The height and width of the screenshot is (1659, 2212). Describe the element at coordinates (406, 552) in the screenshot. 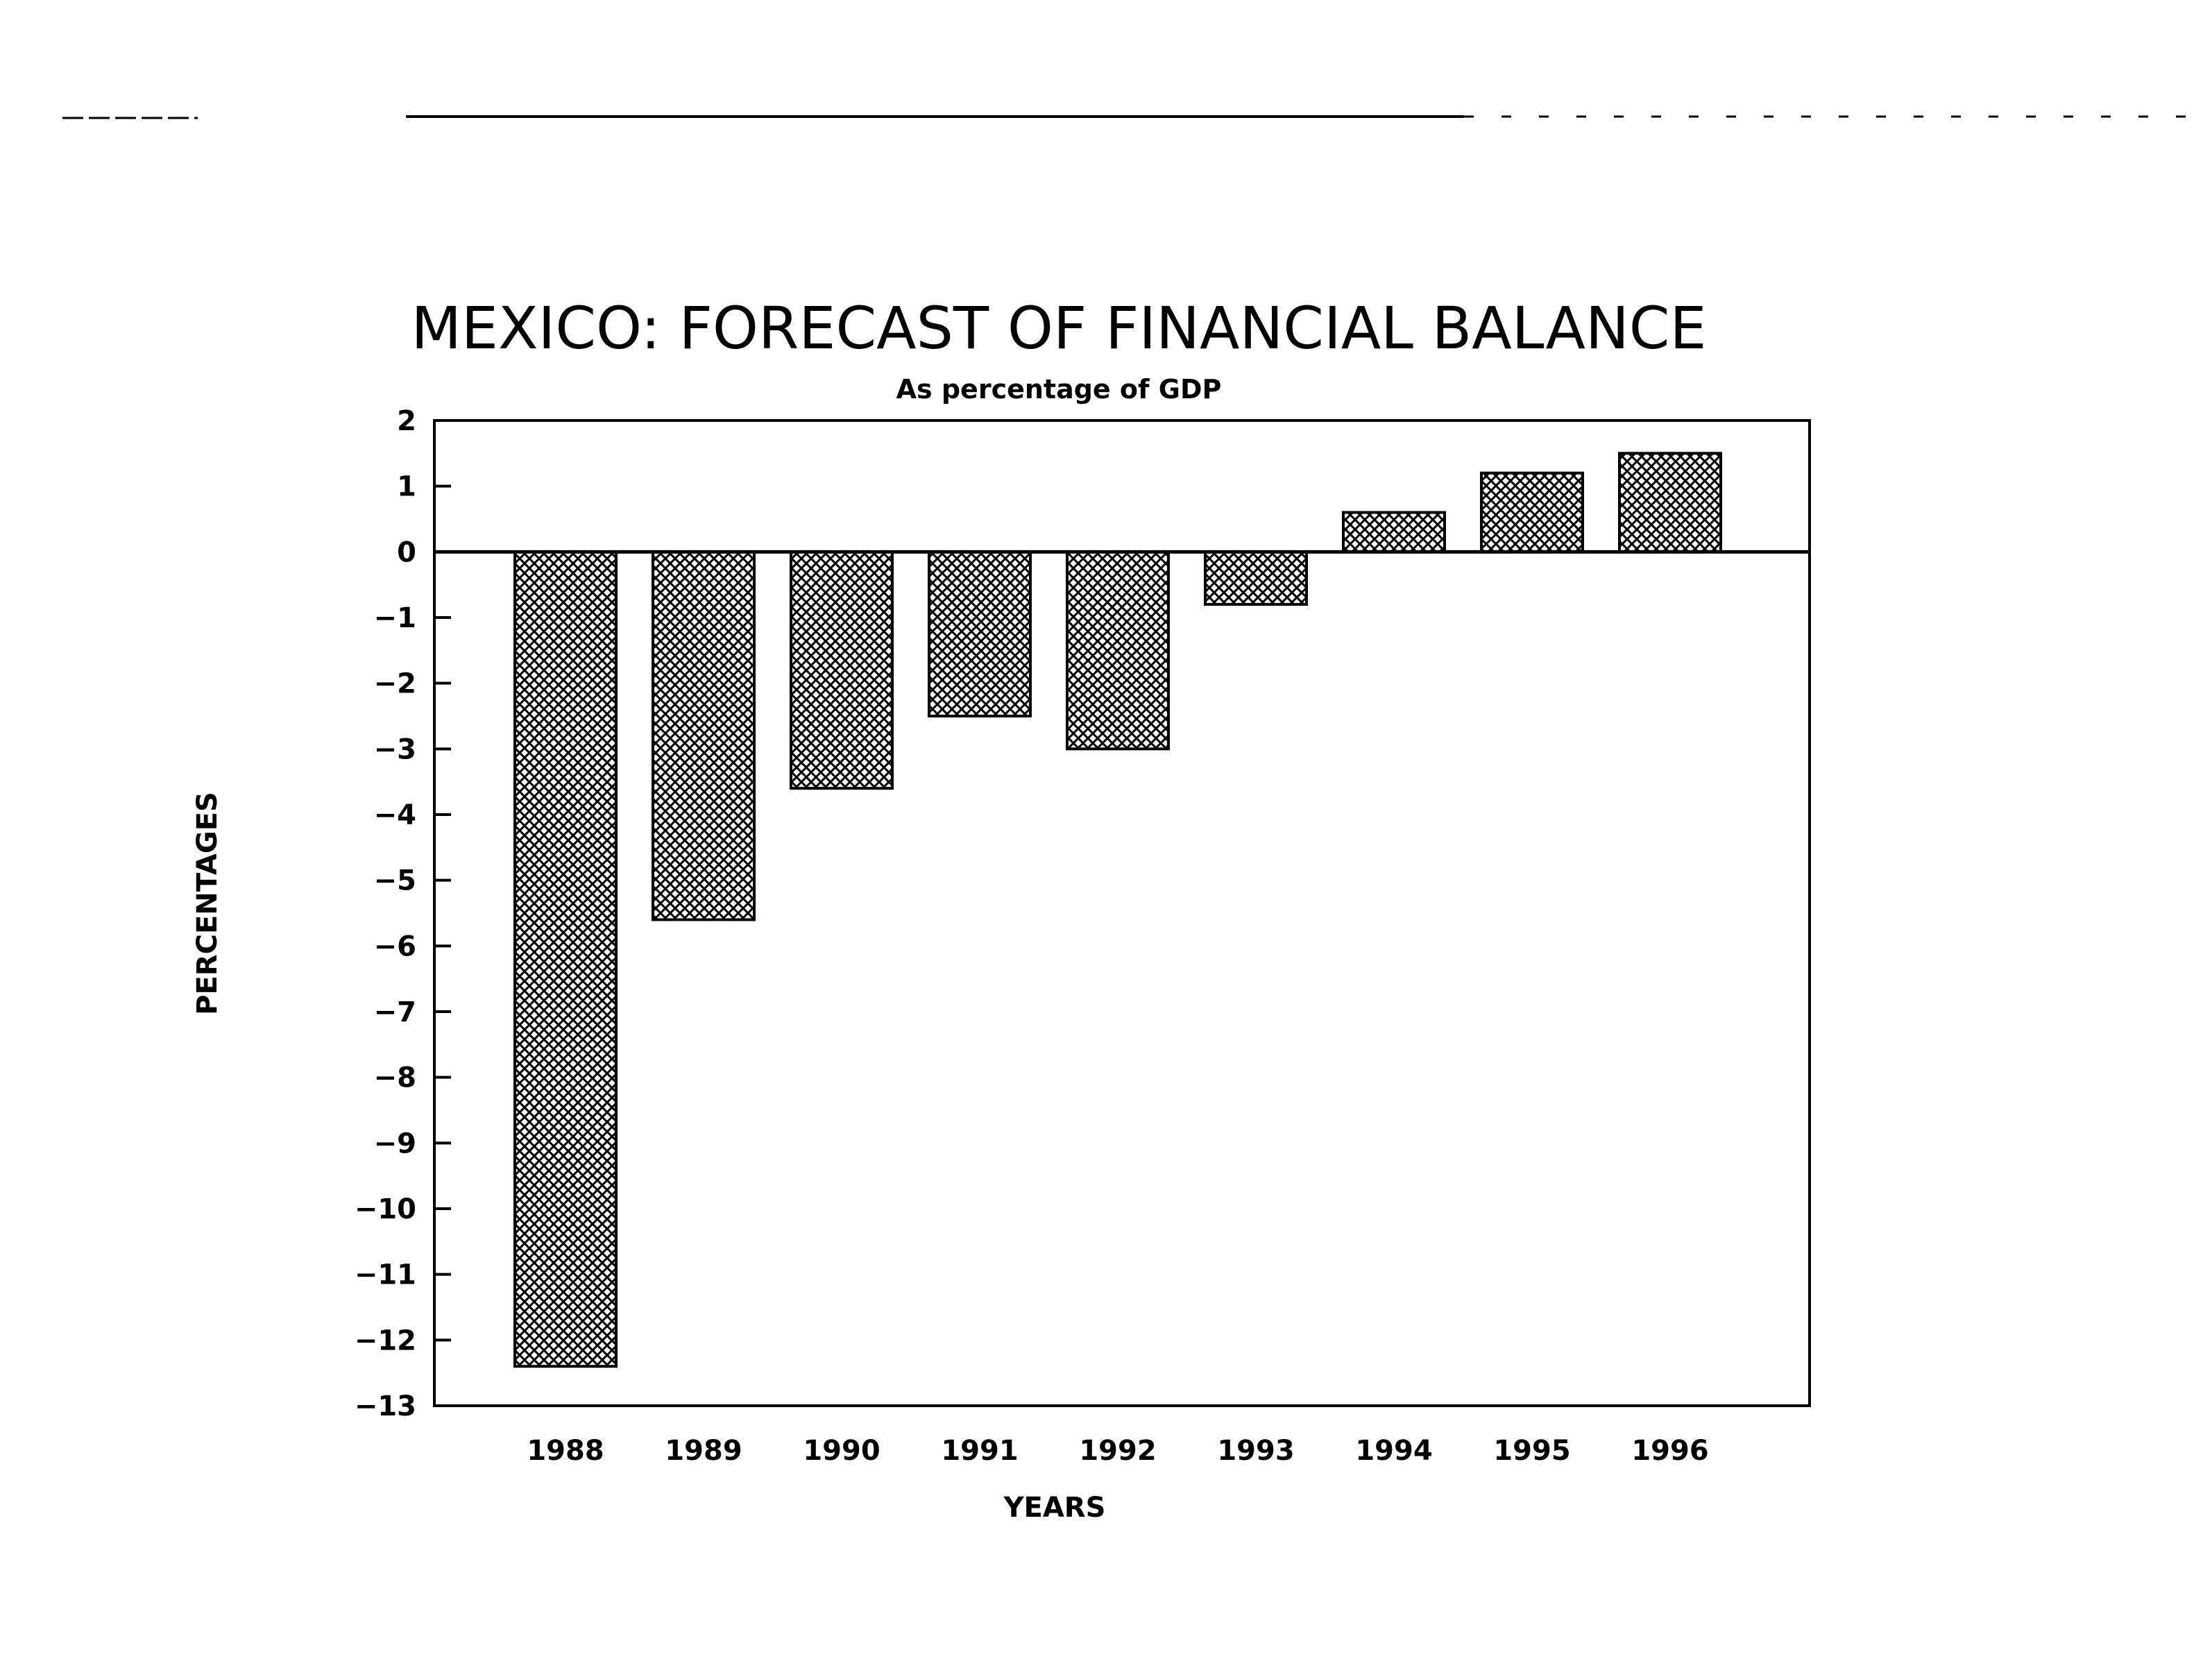

I see `y-tick-label: 0` at that location.